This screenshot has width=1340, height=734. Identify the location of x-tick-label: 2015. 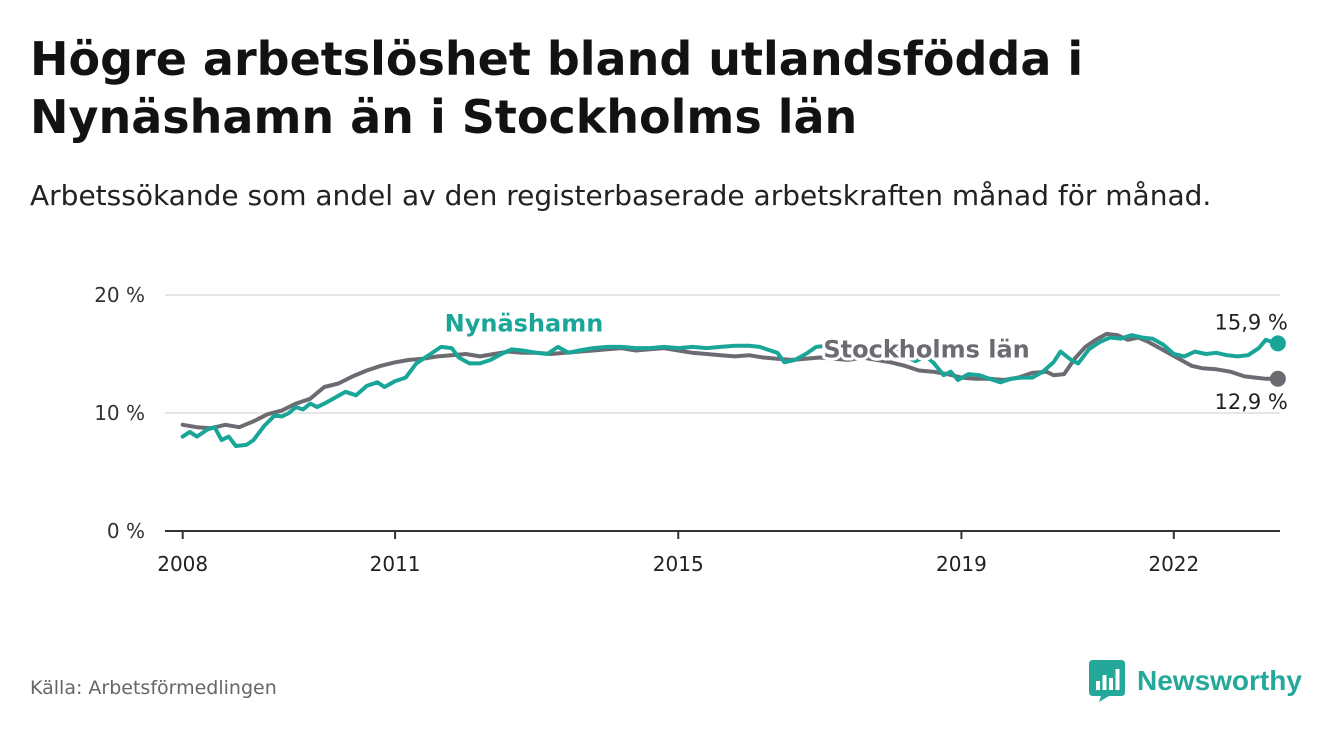
(678, 564).